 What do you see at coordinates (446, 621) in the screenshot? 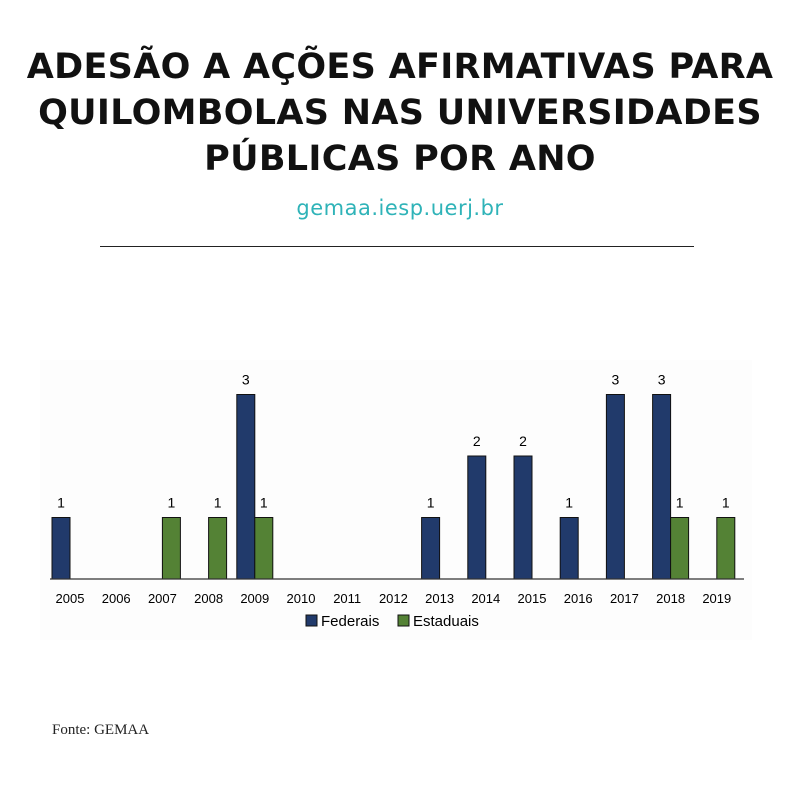
I see `legend-label-estaduais: Estaduais` at bounding box center [446, 621].